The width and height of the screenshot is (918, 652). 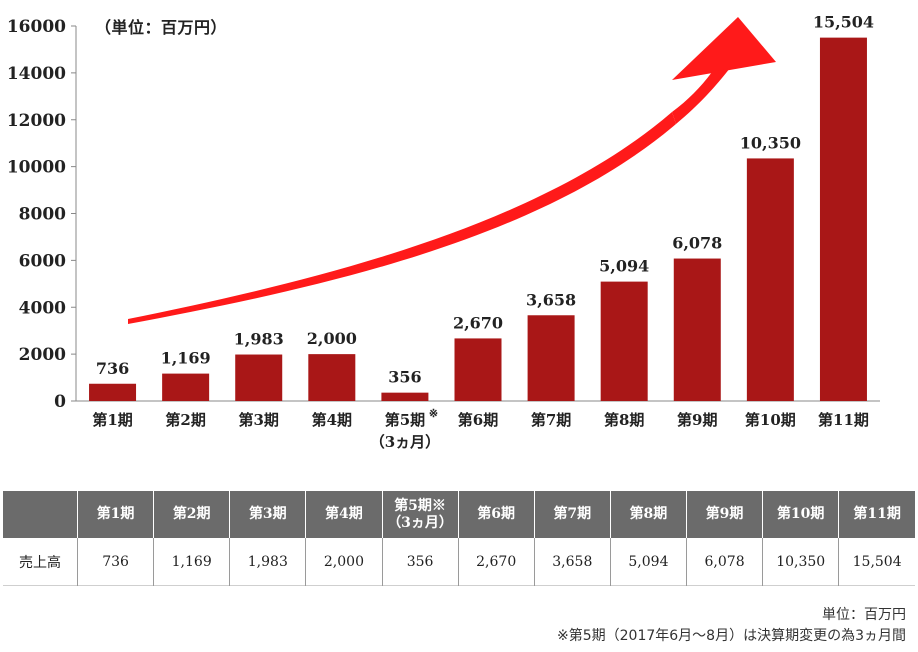 I want to click on y-tick-label: 8000, so click(x=42, y=215).